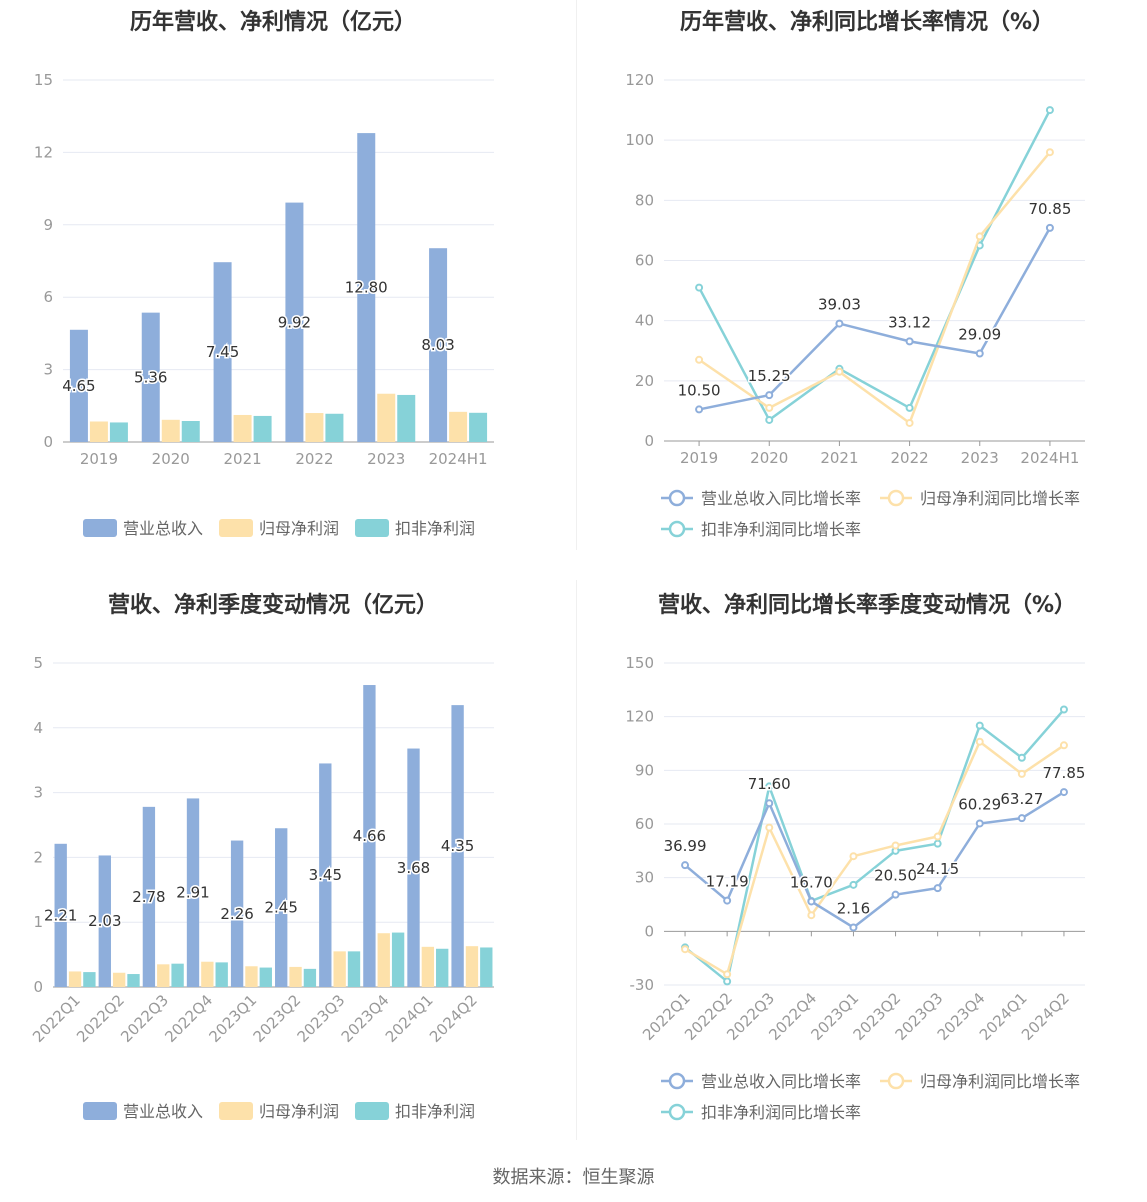 The width and height of the screenshot is (1147, 1202). What do you see at coordinates (853, 908) in the screenshot?
I see `data-label: 2.16` at bounding box center [853, 908].